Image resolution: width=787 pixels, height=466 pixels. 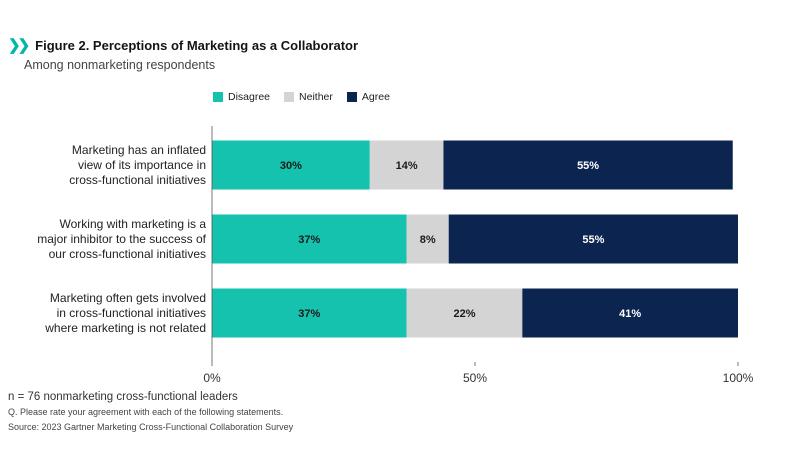 I want to click on category-label: our cross-functional initiatives, so click(x=127, y=254).